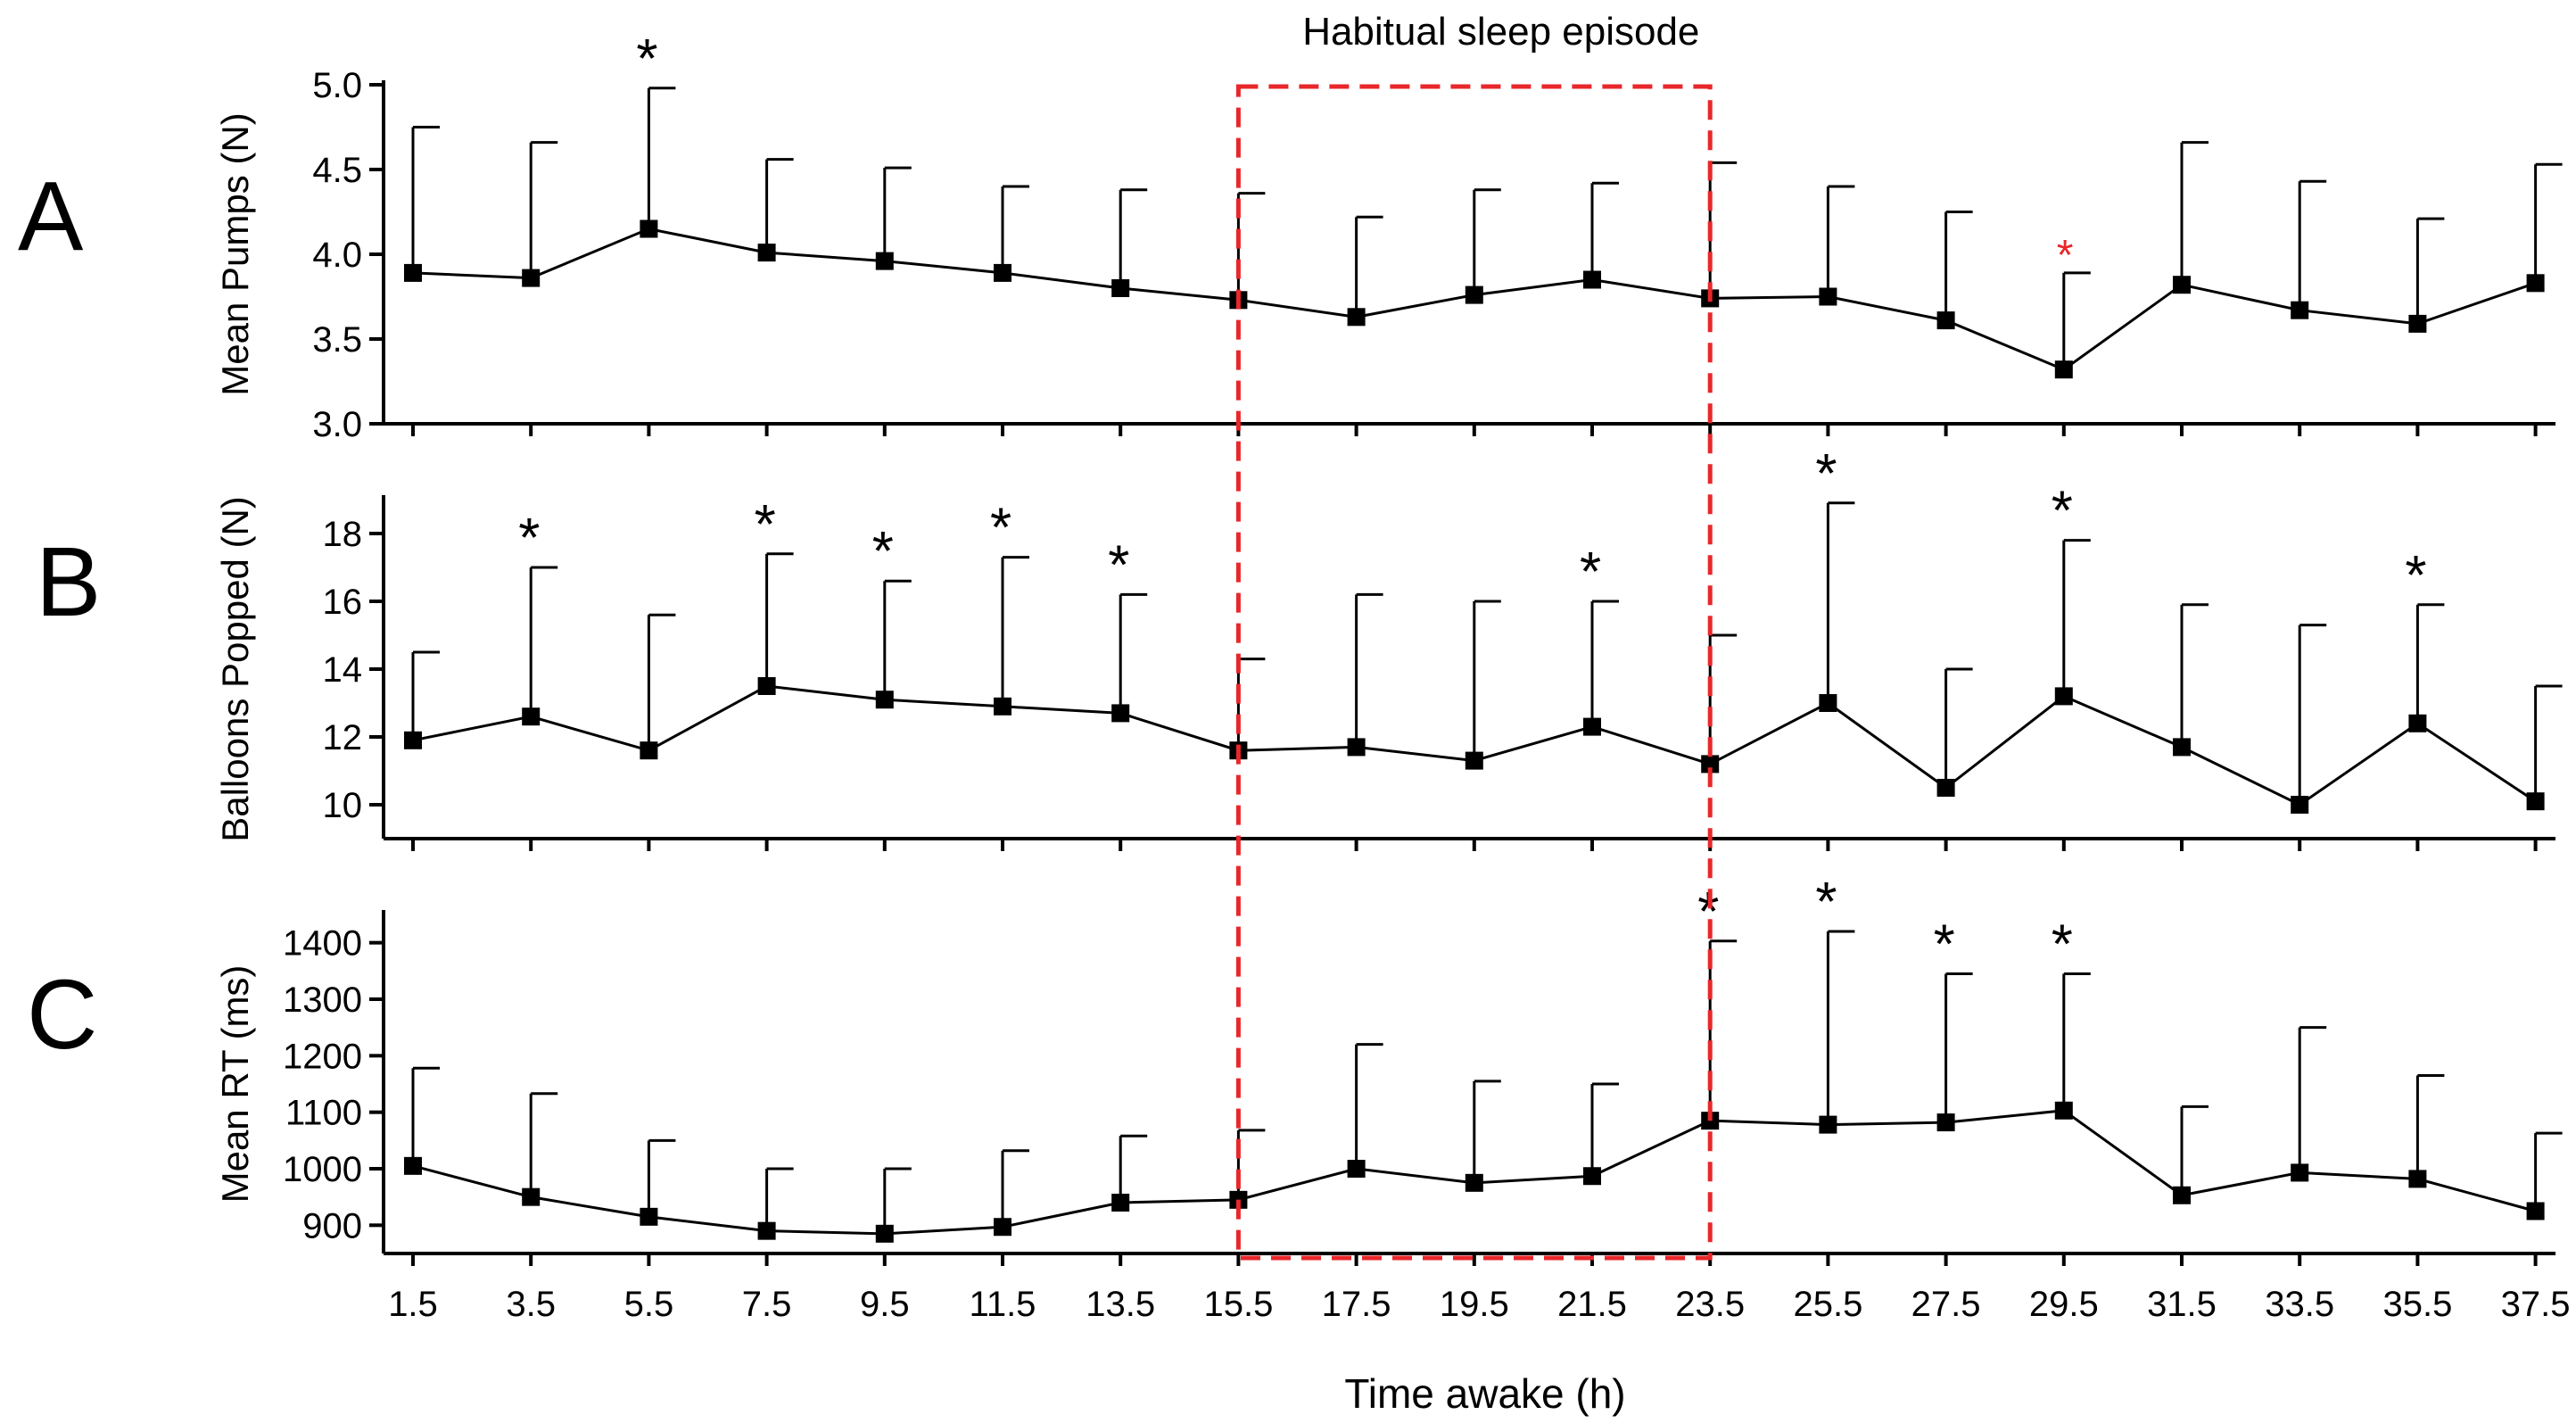 This screenshot has width=2576, height=1423. What do you see at coordinates (343, 534) in the screenshot?
I see `y-tick-label: 18` at bounding box center [343, 534].